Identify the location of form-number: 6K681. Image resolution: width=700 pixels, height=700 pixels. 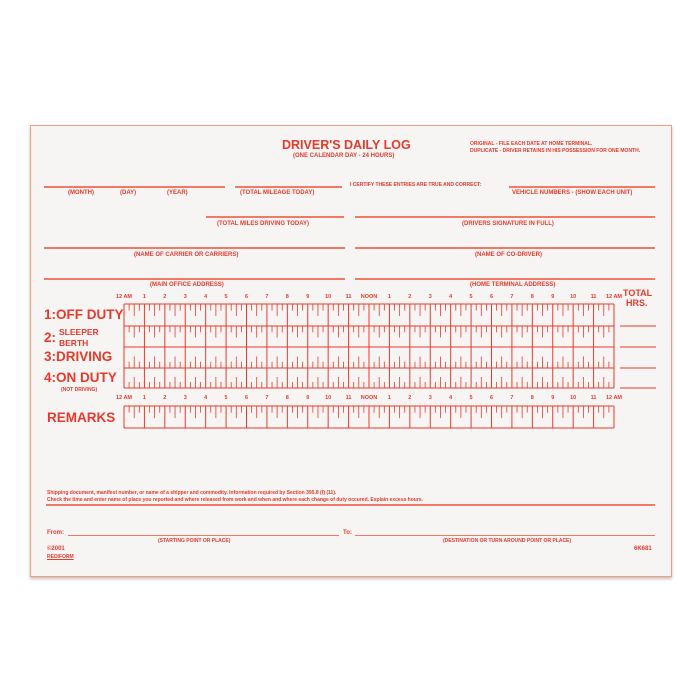
(643, 549).